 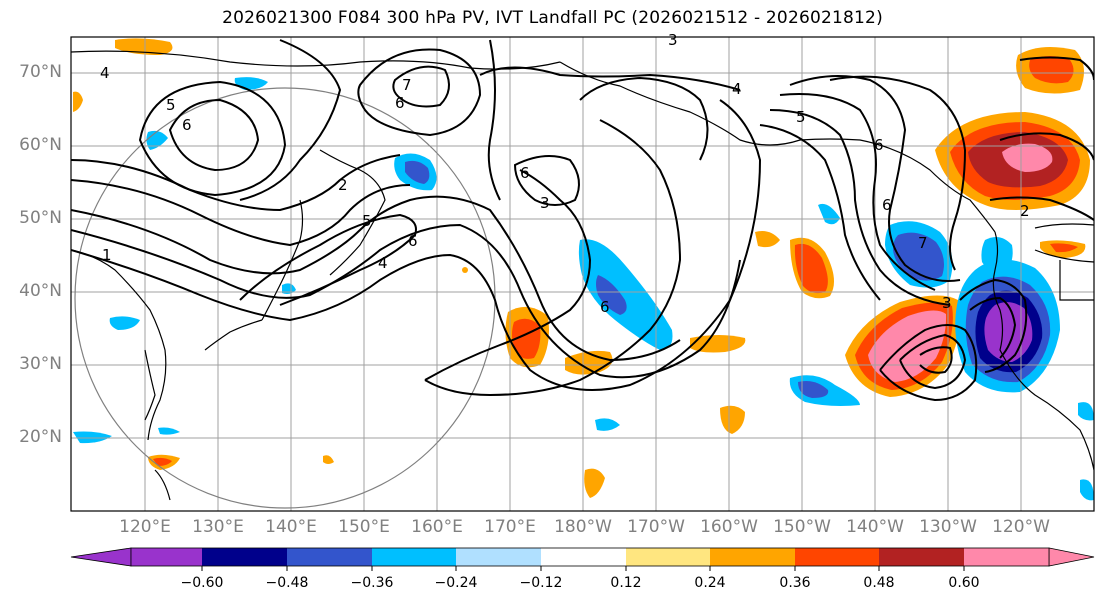 What do you see at coordinates (879, 583) in the screenshot?
I see `colorbar-tick-label: 0.48` at bounding box center [879, 583].